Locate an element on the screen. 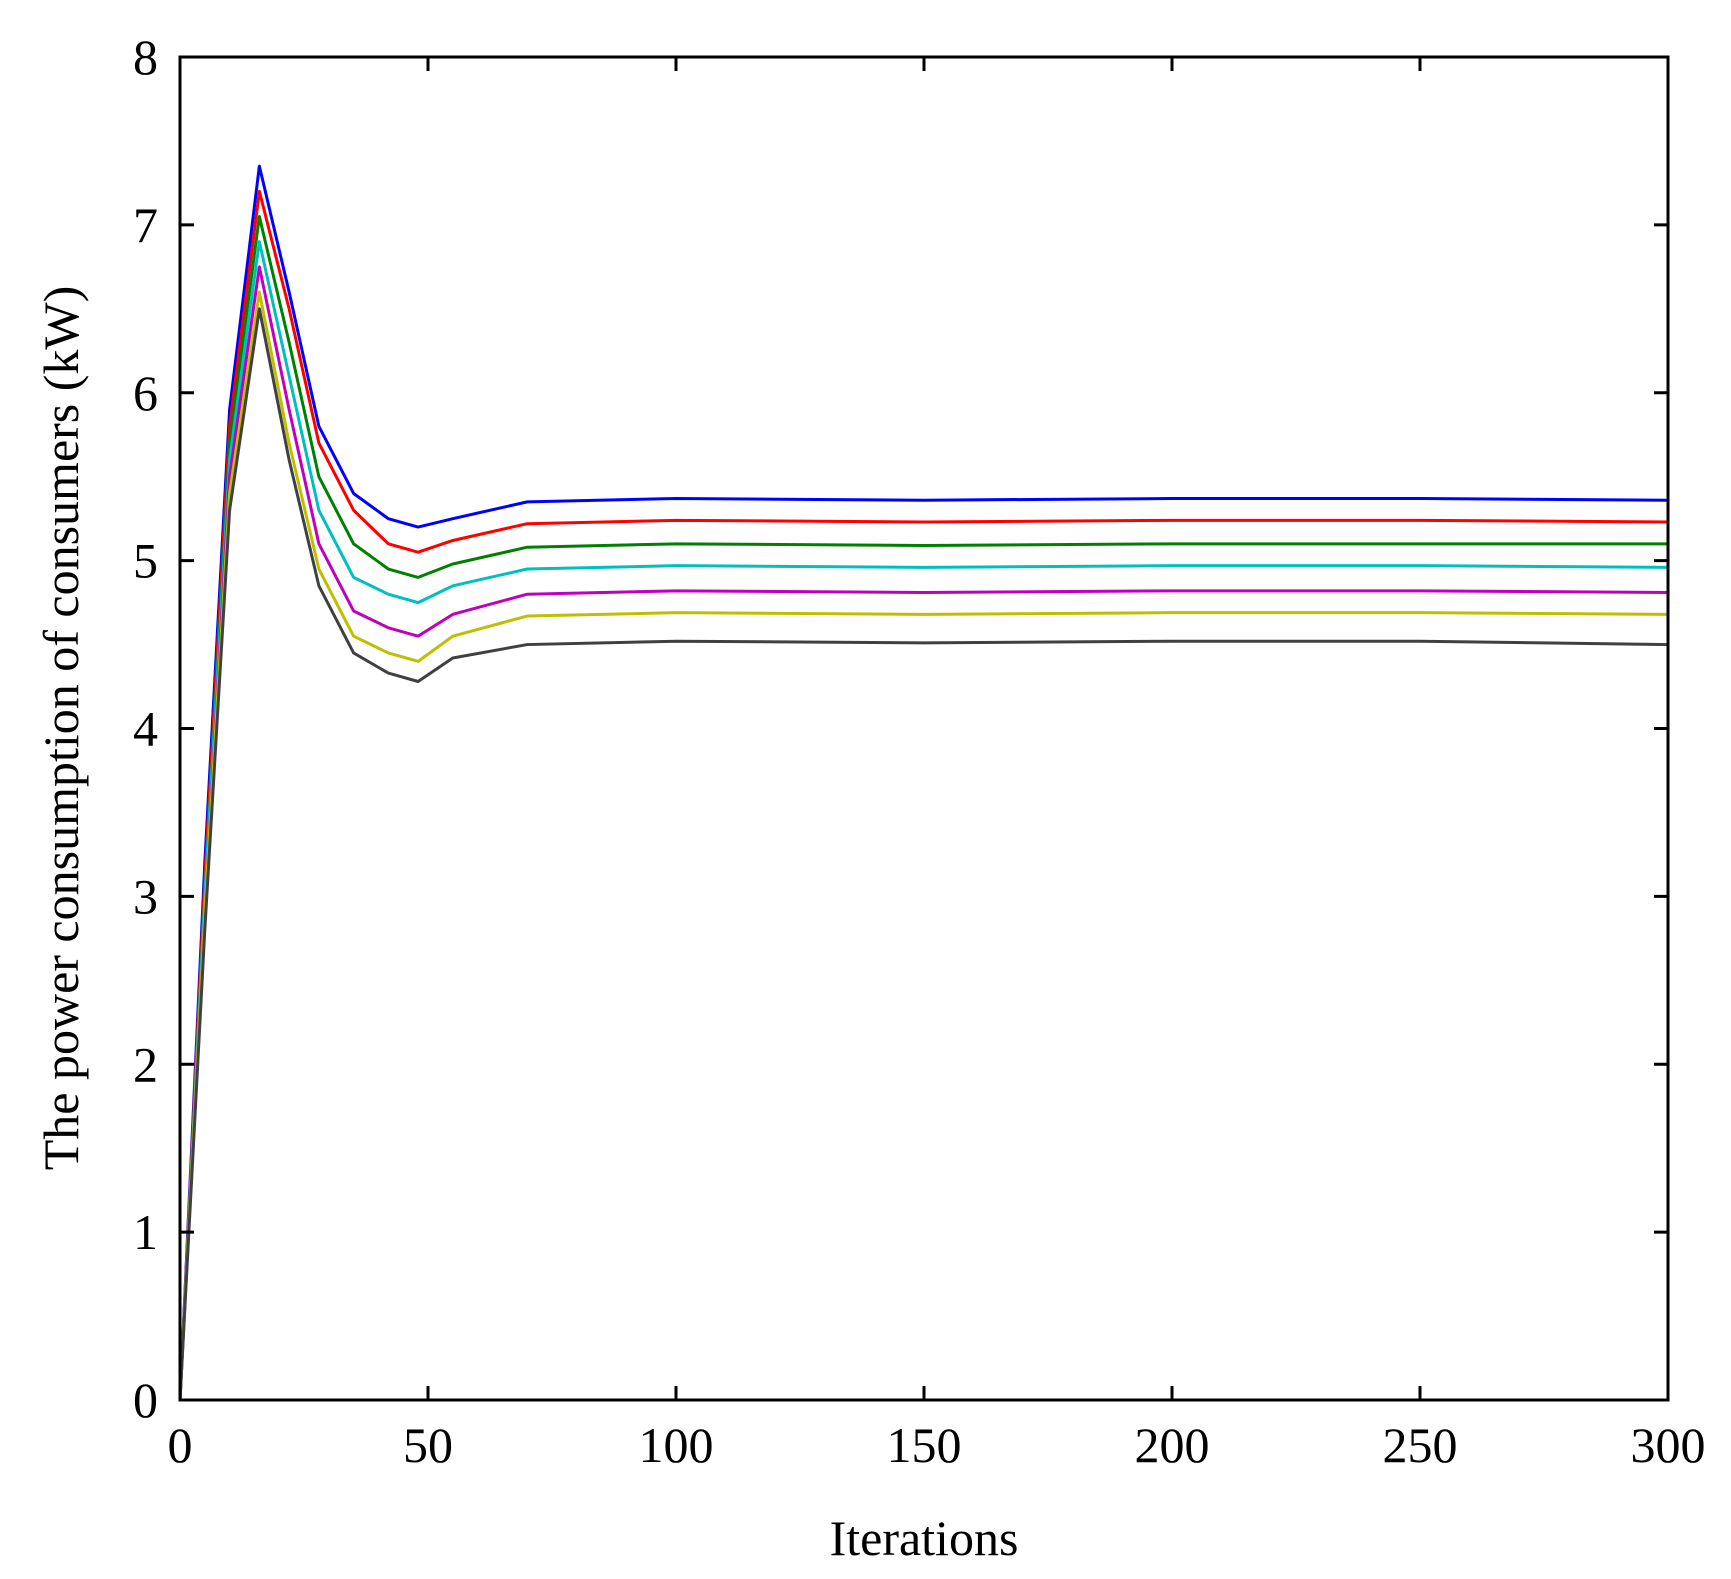  y-tick-label: 2 is located at coordinates (145, 1064).